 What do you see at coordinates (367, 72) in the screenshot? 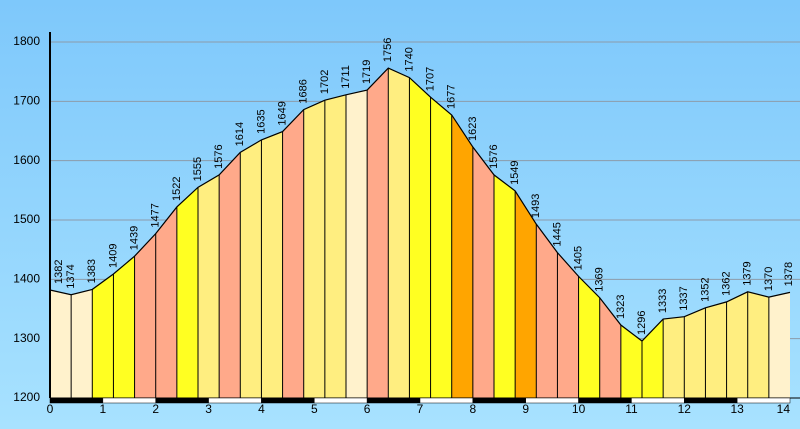
I see `elevation-label: 1719` at bounding box center [367, 72].